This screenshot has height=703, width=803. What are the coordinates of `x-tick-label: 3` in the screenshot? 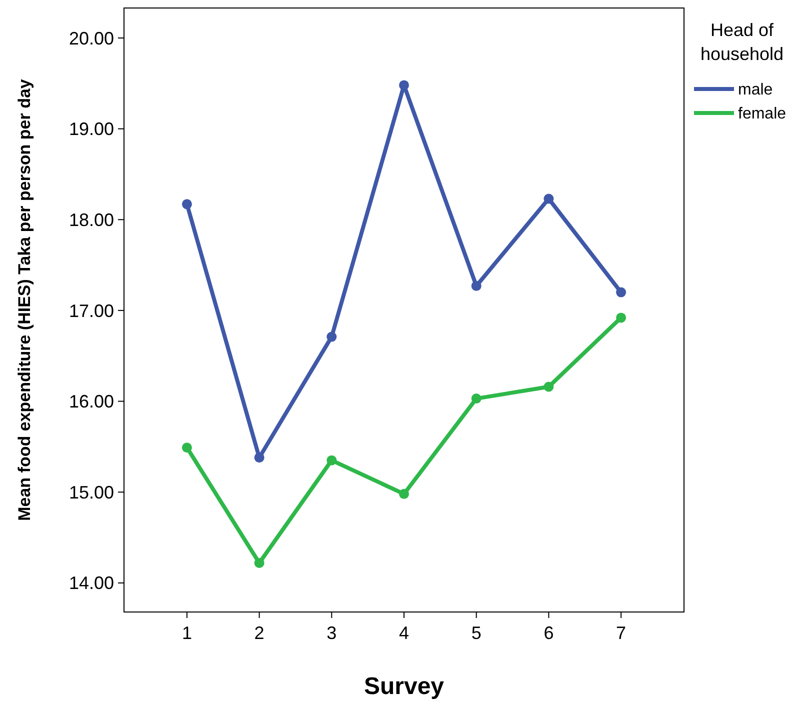 It's located at (331, 633).